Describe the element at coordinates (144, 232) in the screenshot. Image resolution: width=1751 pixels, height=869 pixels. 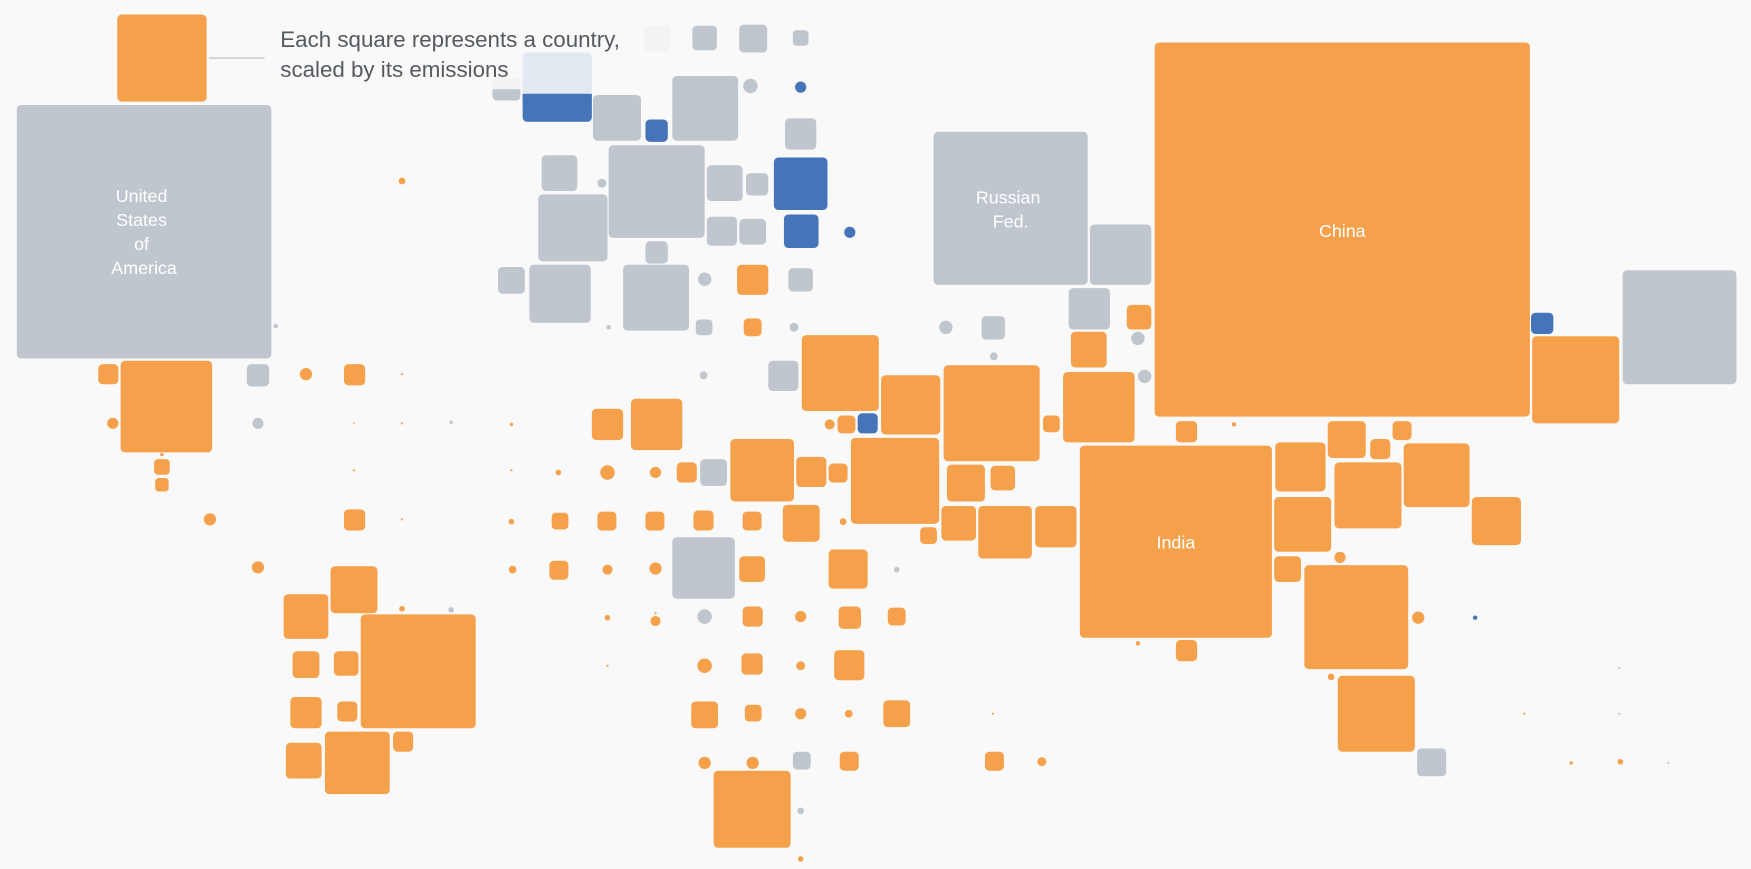
I see `country-label-usa: United States of America` at that location.